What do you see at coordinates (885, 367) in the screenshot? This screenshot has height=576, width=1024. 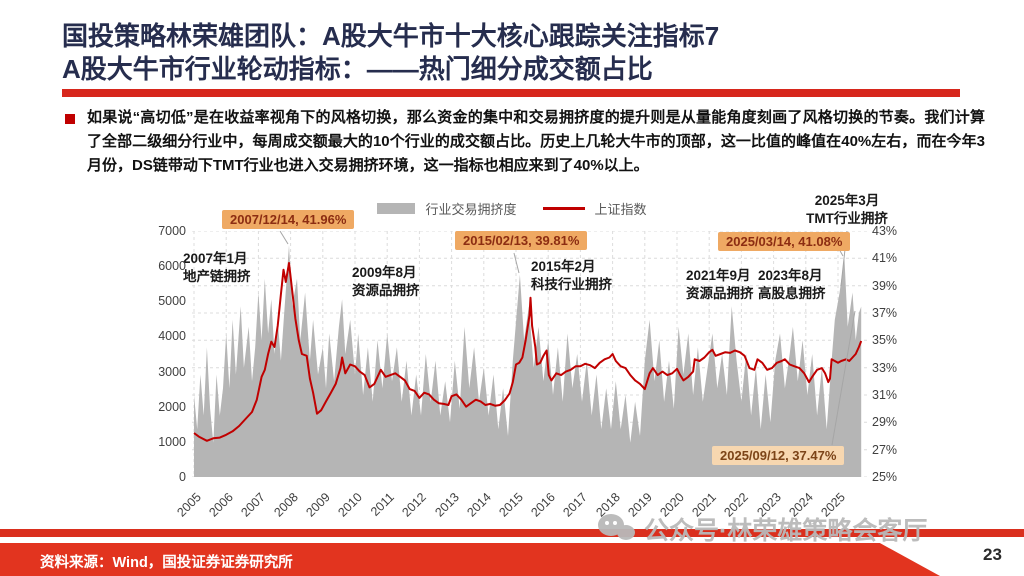 I see `right-axis-tick: 33%` at bounding box center [885, 367].